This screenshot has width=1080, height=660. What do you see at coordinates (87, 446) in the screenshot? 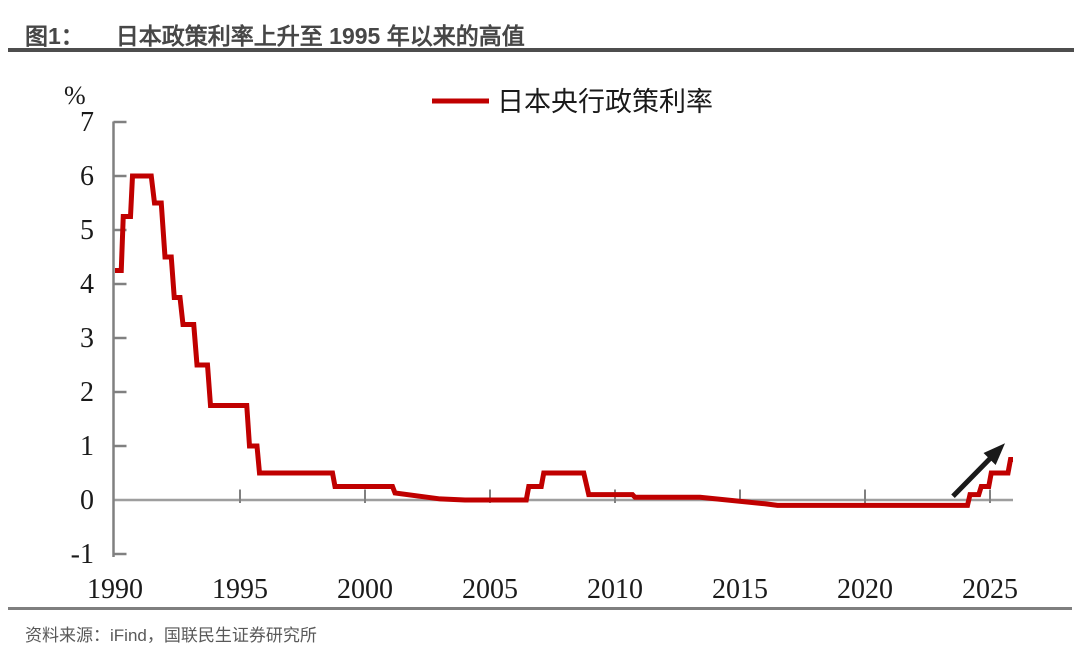
I see `y-axis-label: 1` at bounding box center [87, 446].